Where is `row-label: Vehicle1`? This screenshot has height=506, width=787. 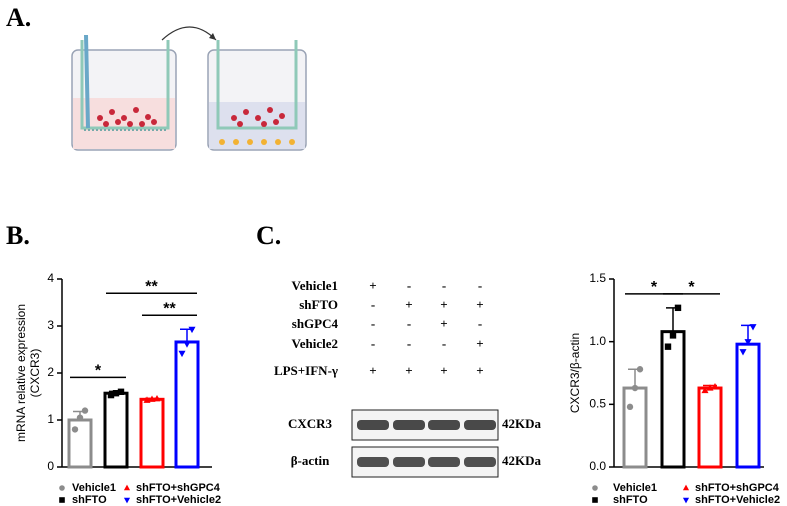 row-label: Vehicle1 is located at coordinates (315, 285).